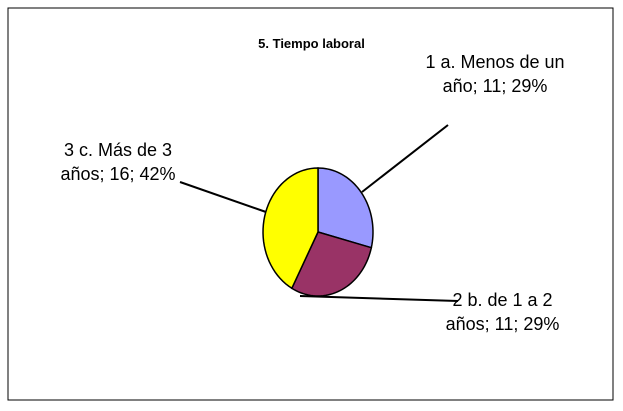 Image resolution: width=623 pixels, height=411 pixels. Describe the element at coordinates (495, 74) in the screenshot. I see `data-label: 1 a. Menos de un año; 11; 29%` at that location.